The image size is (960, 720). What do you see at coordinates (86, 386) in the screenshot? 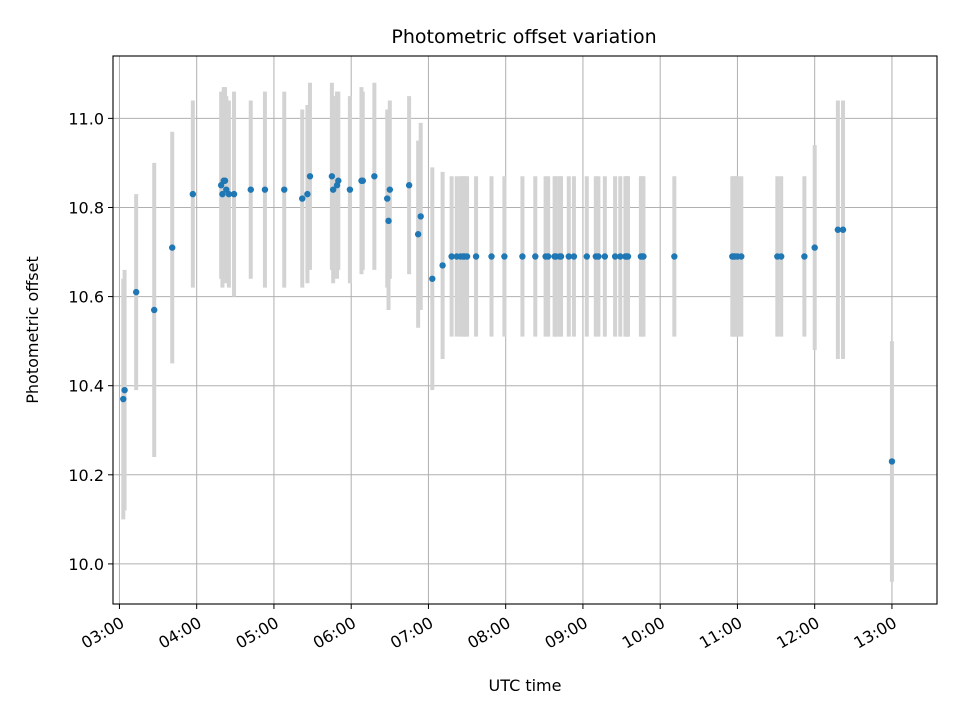
I see `y-tick-label: 10.4` at bounding box center [86, 386].